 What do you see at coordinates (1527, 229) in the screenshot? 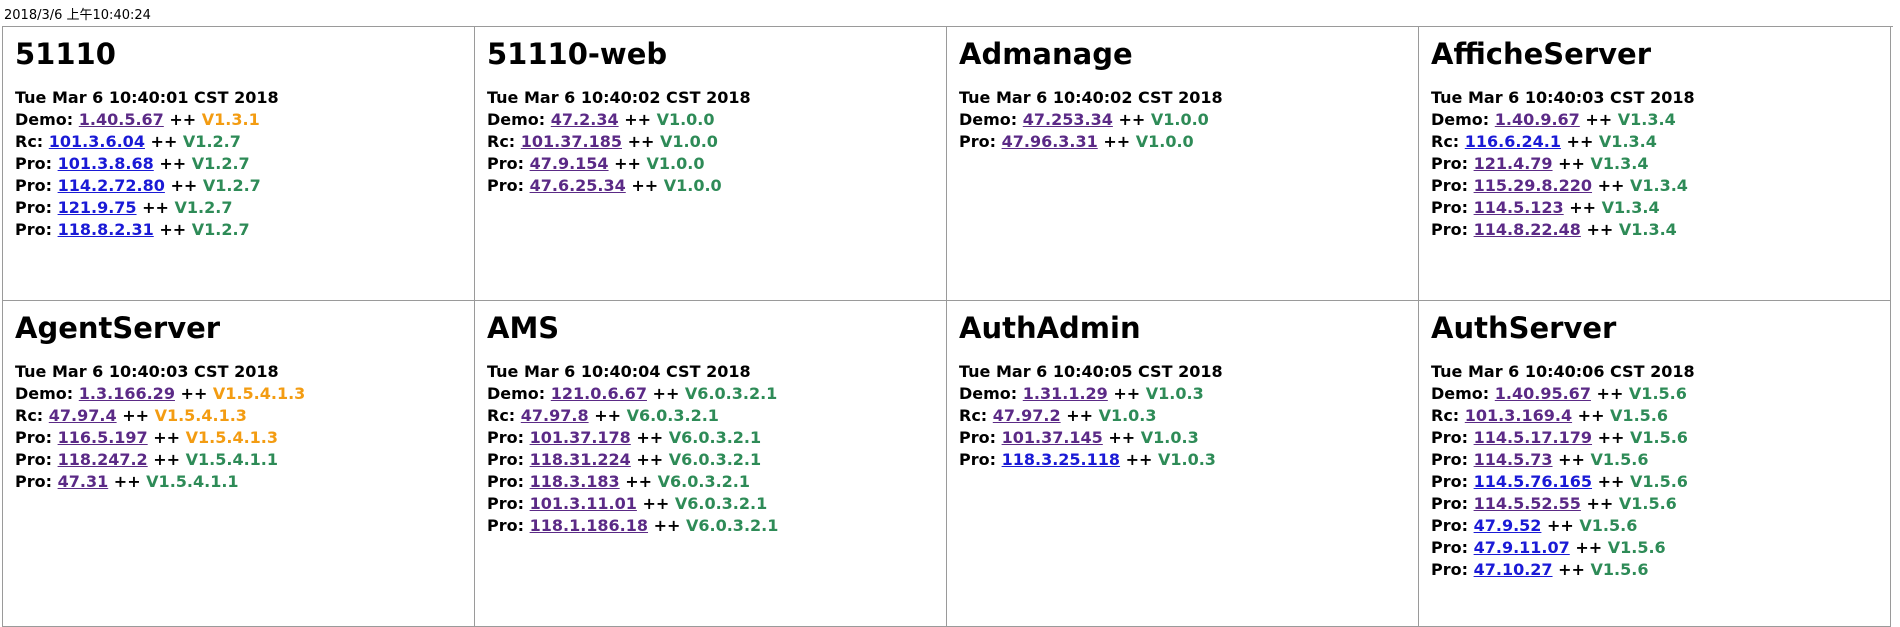
I see `server-ip-link: 114.8.22.48` at bounding box center [1527, 229].